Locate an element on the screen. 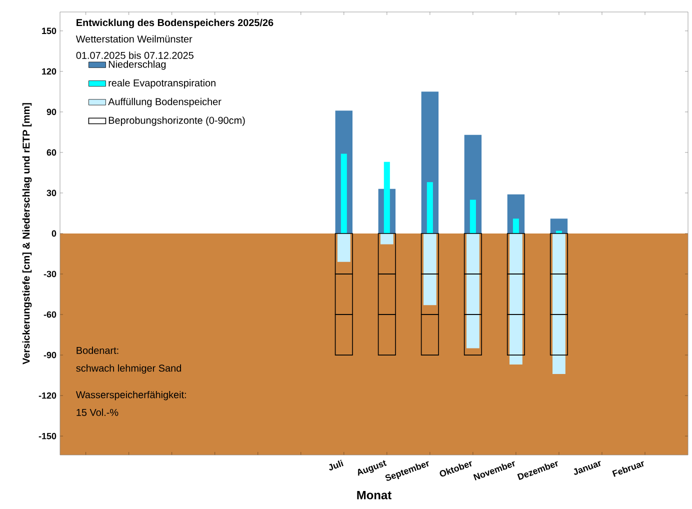  legend-label: Beprobungshorizonte (0-90cm) is located at coordinates (176, 121).